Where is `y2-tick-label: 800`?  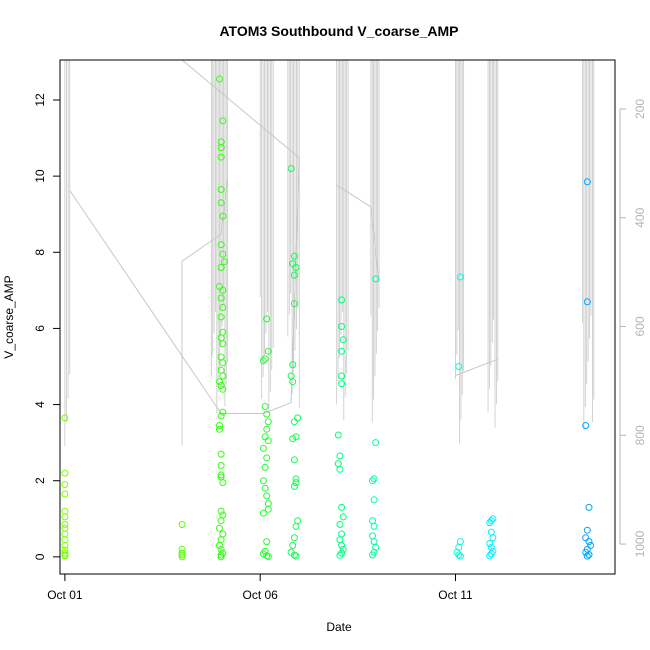
y2-tick-label: 800 is located at coordinates (640, 435).